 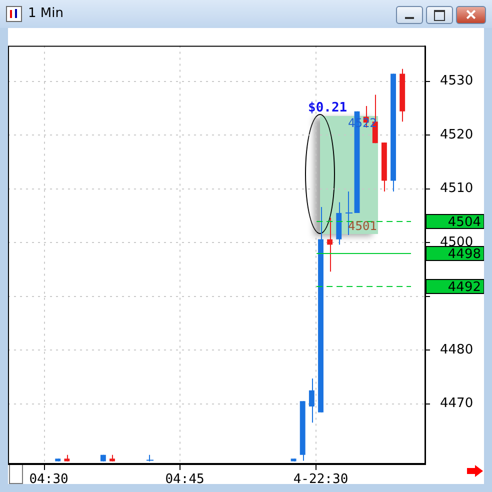 What do you see at coordinates (457, 134) in the screenshot?
I see `y-tick-label: 4520` at bounding box center [457, 134].